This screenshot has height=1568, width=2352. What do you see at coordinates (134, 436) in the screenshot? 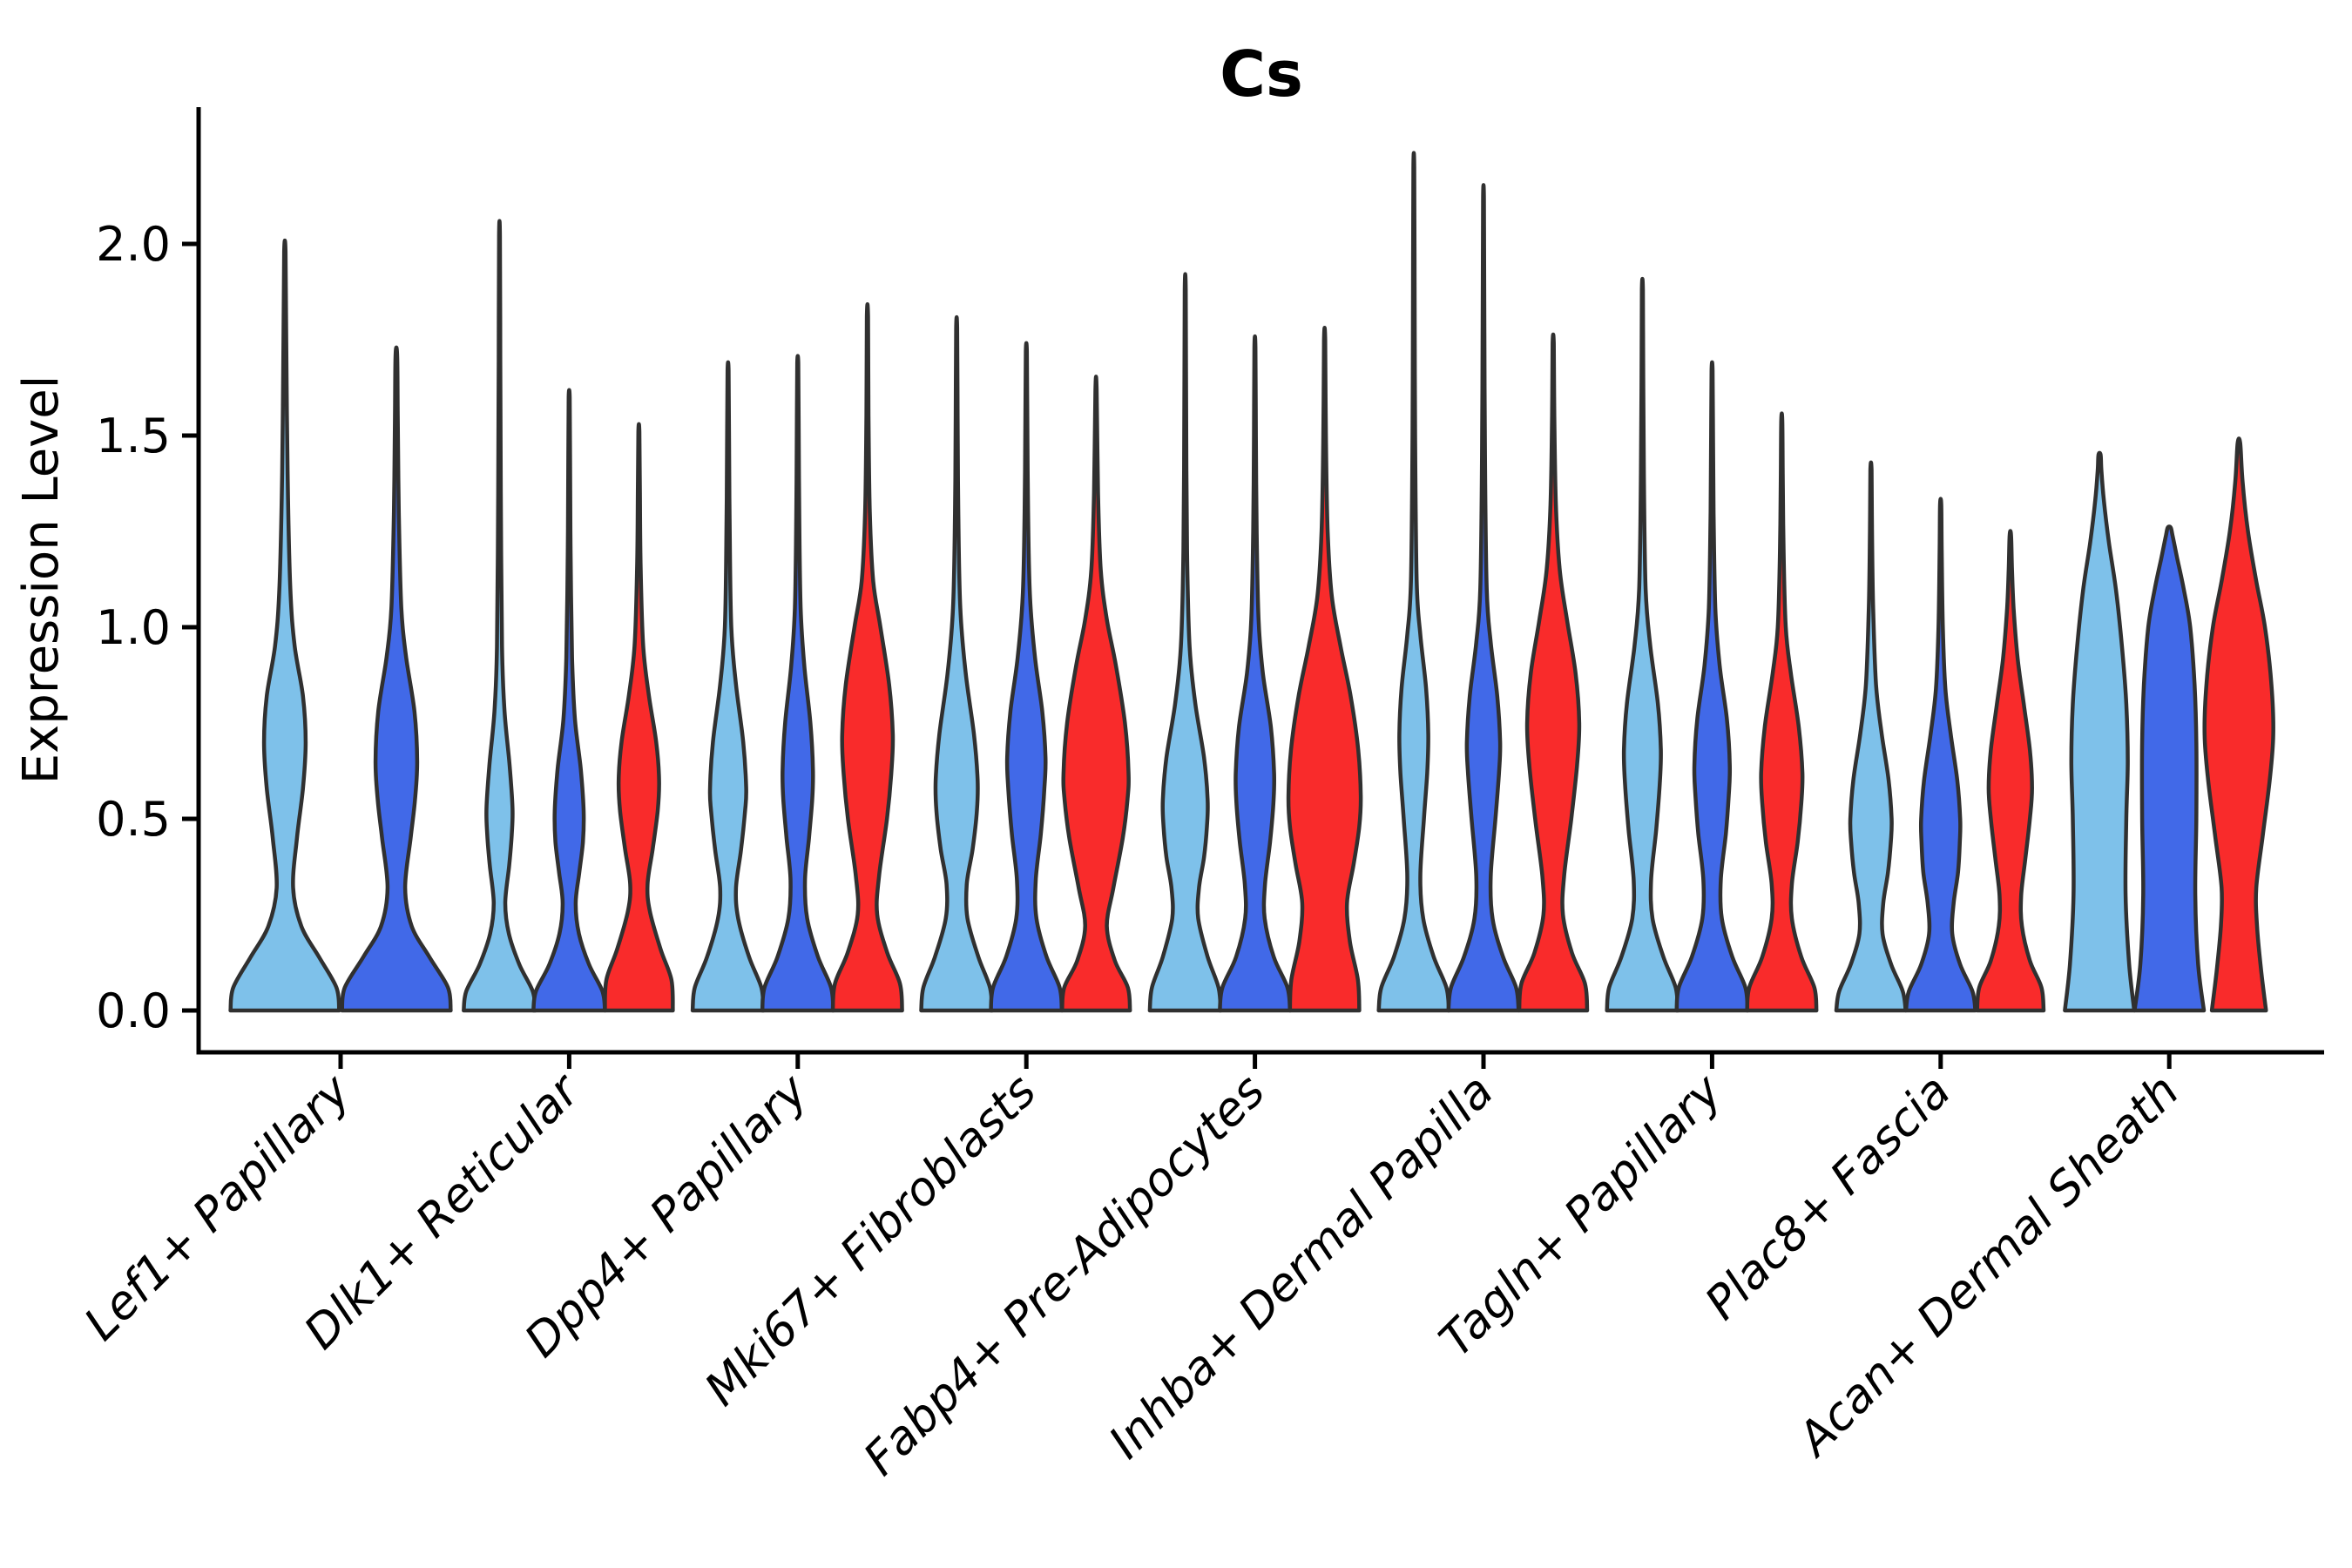
I see `y-tick-label-3: 1.5` at bounding box center [134, 436].